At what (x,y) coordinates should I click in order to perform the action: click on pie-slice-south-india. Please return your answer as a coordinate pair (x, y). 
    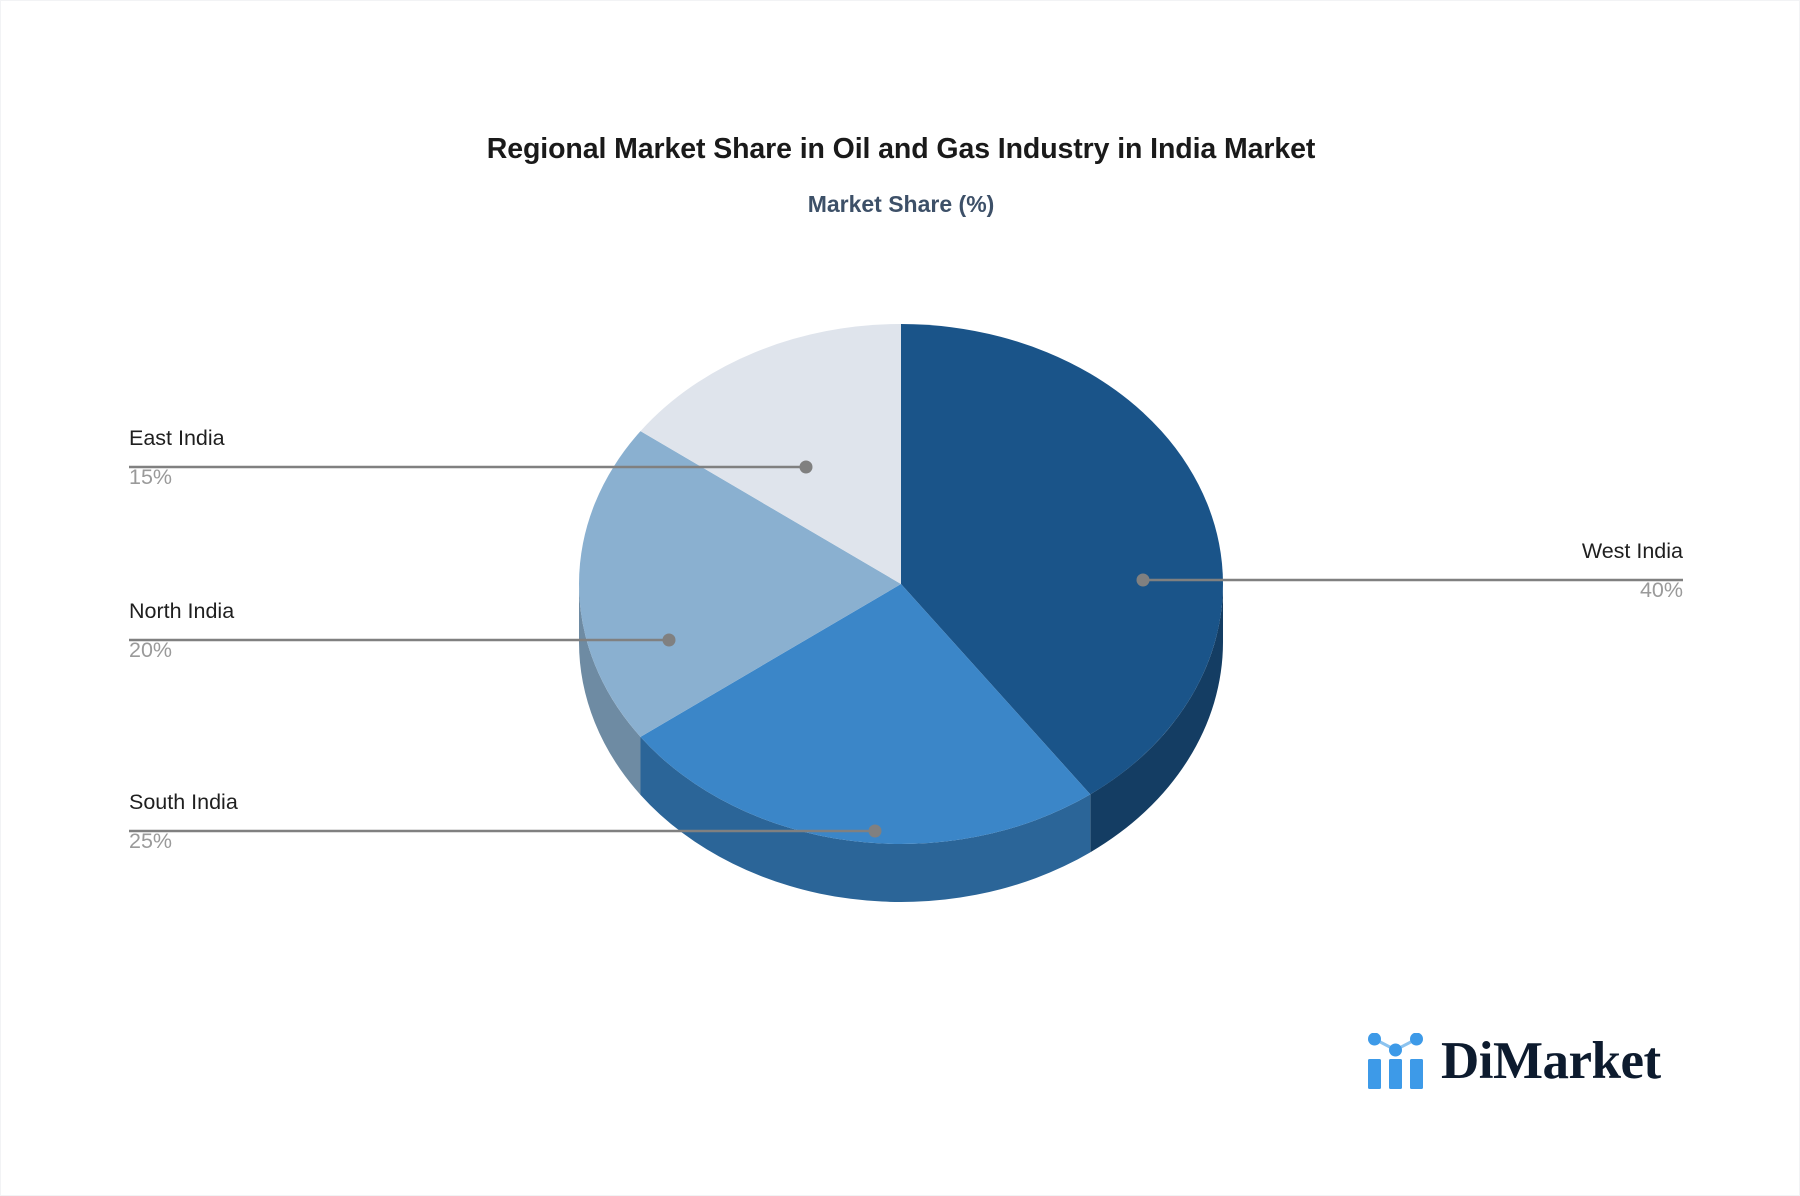
    Looking at the image, I should click on (865, 714).